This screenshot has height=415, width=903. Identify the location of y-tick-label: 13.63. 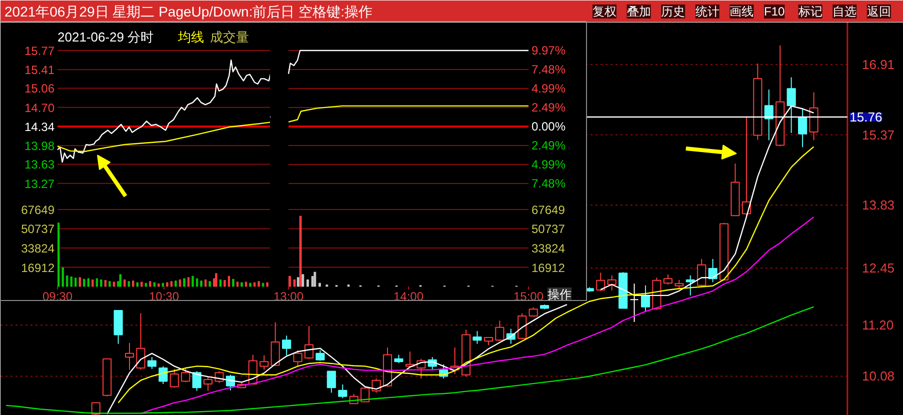
(39, 165).